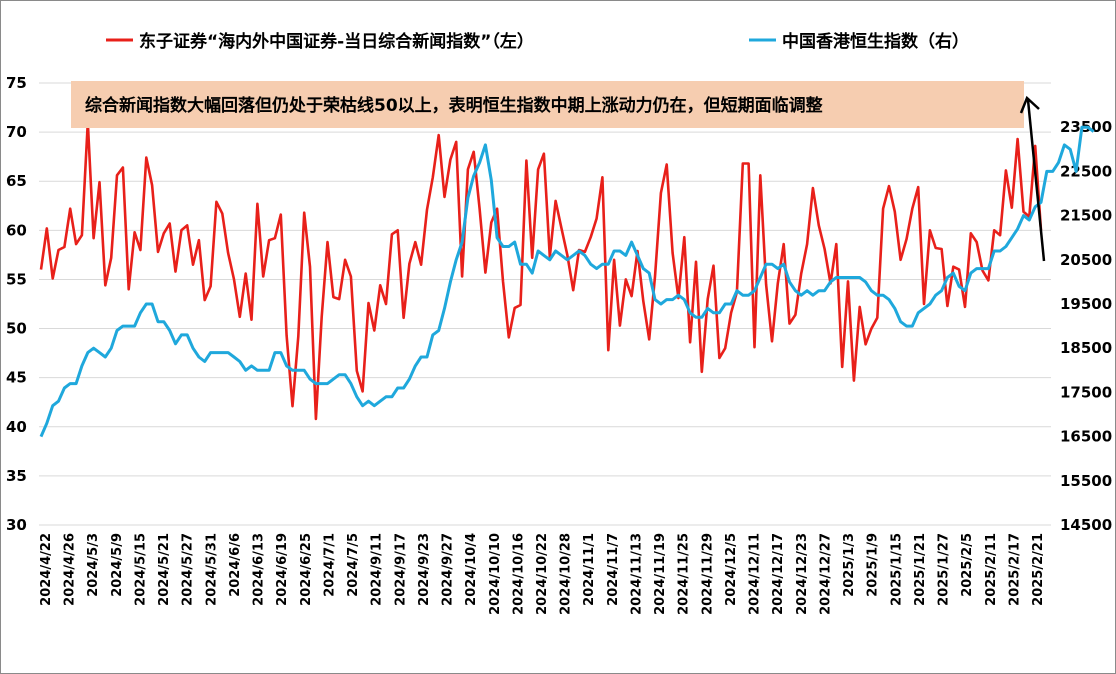 The image size is (1116, 674). What do you see at coordinates (211, 569) in the screenshot?
I see `x-tick-label: 2024/5/31` at bounding box center [211, 569].